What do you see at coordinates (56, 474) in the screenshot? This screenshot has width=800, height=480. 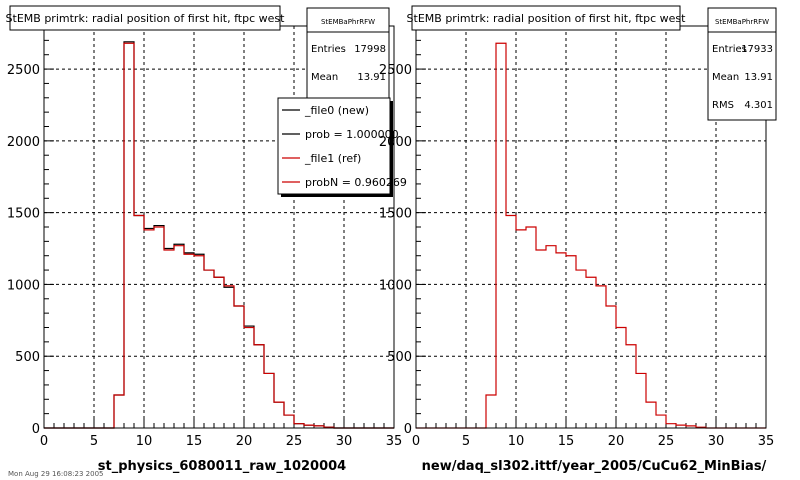 I see `footer-timestamp: Mon Aug 29 16:08:23 2005` at bounding box center [56, 474].